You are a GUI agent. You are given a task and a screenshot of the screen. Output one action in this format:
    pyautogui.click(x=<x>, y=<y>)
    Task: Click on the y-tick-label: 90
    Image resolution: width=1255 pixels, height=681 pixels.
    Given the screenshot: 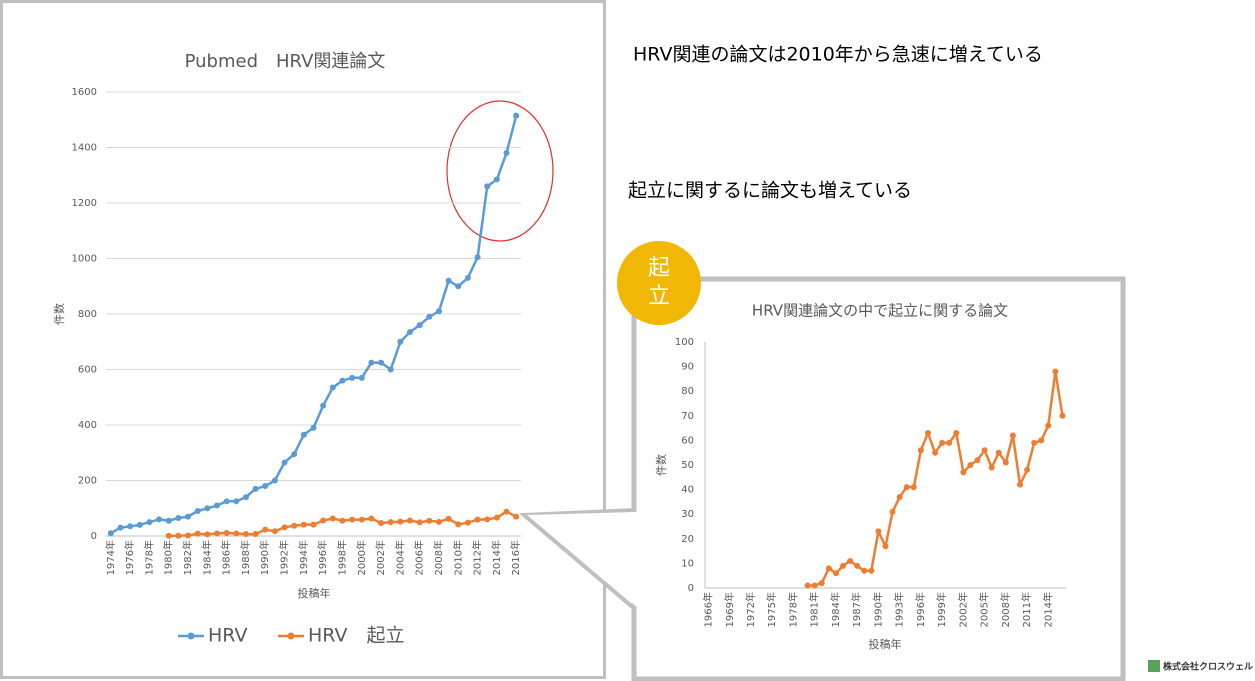 What is the action you would take?
    pyautogui.click(x=687, y=367)
    